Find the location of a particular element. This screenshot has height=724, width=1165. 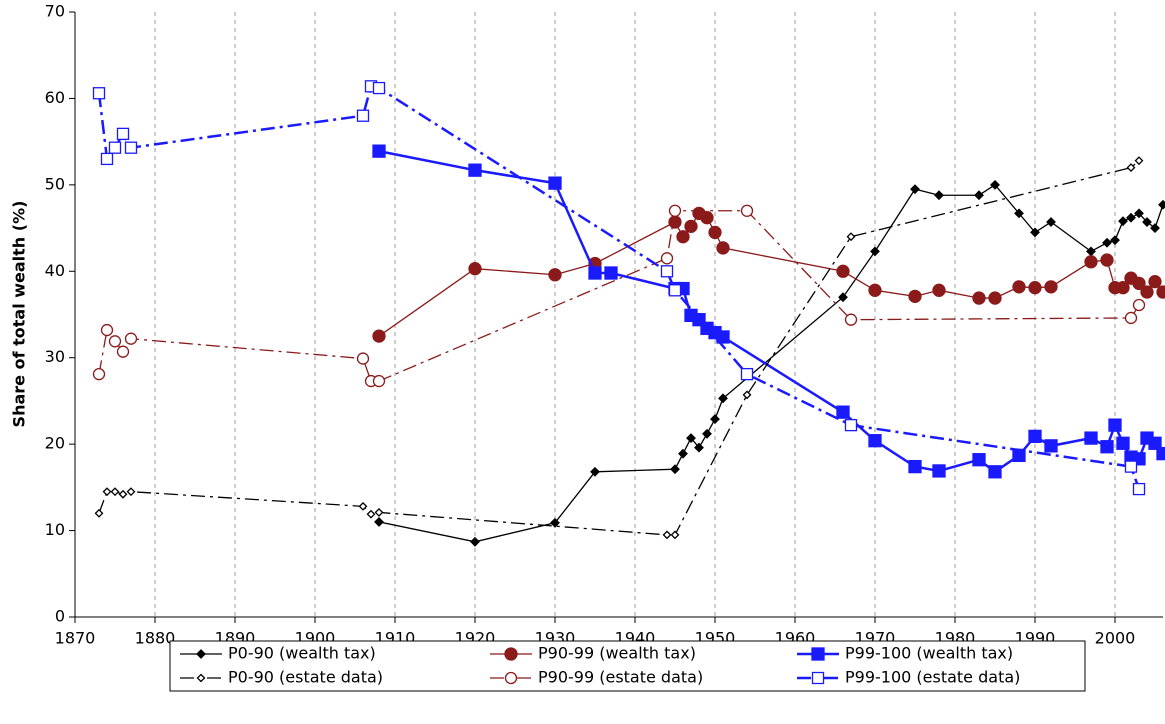

y-tick-label: 20 is located at coordinates (55, 443).